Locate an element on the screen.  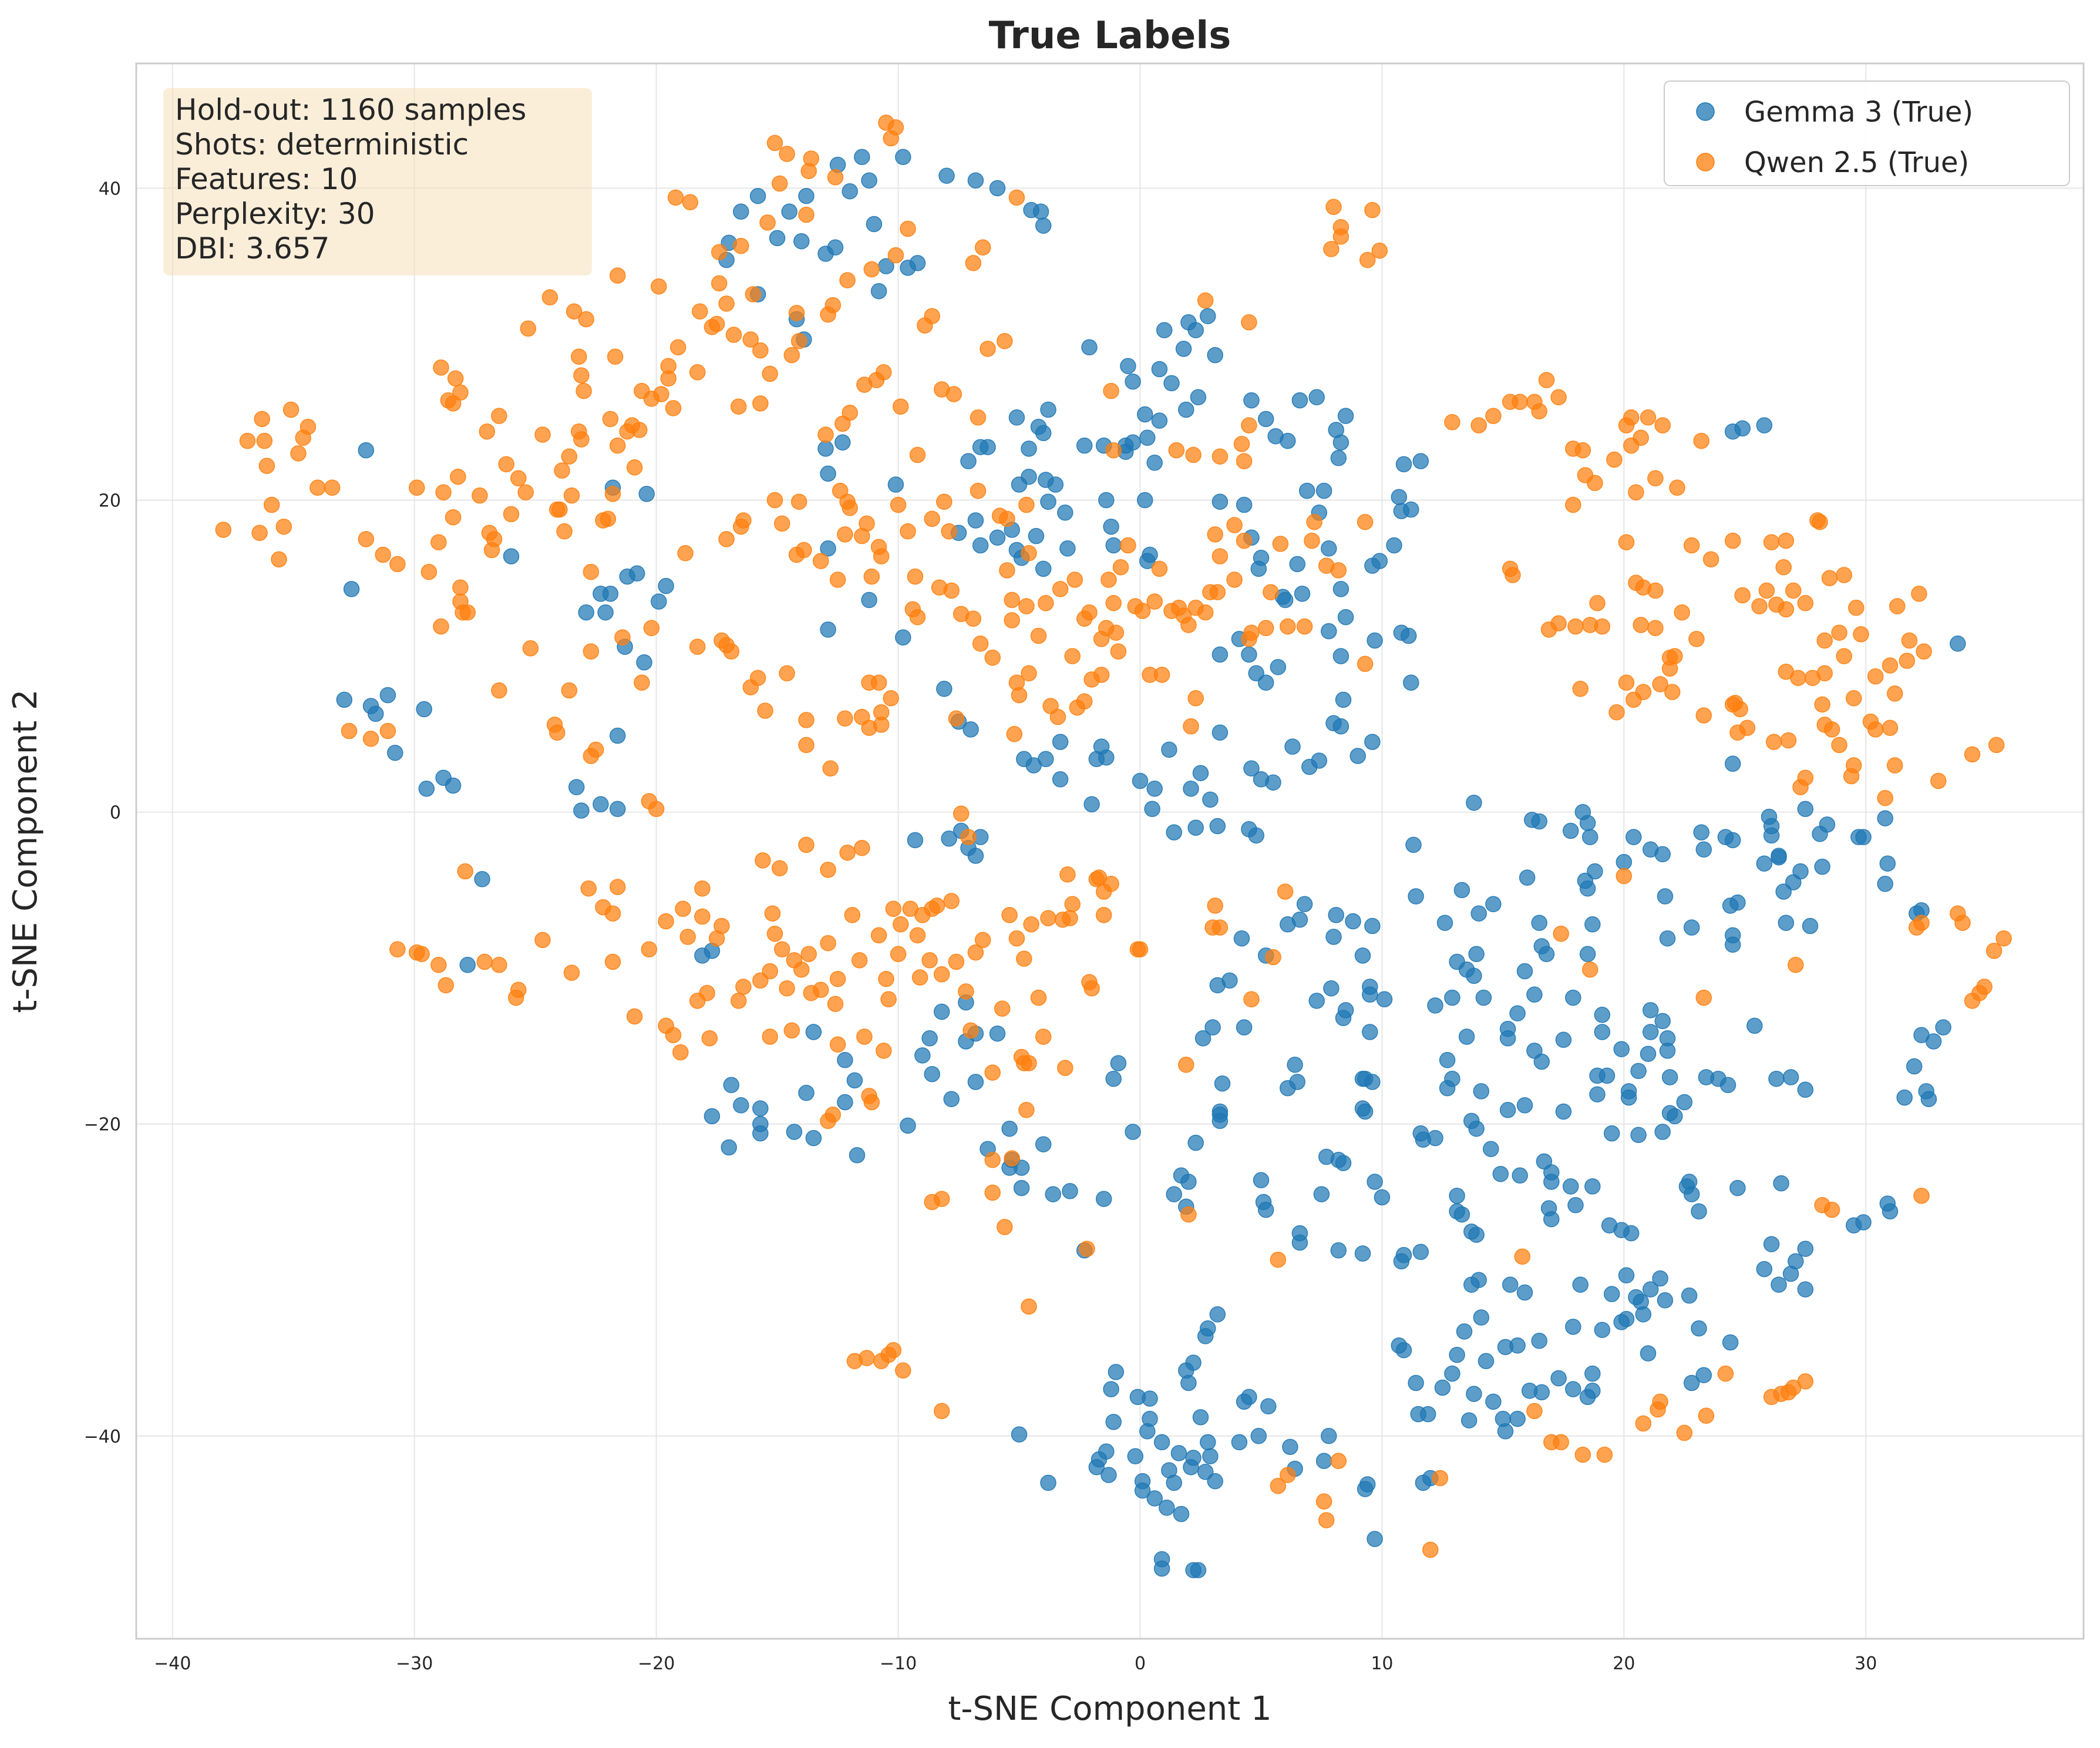
y-tick-label: 20 is located at coordinates (110, 502).